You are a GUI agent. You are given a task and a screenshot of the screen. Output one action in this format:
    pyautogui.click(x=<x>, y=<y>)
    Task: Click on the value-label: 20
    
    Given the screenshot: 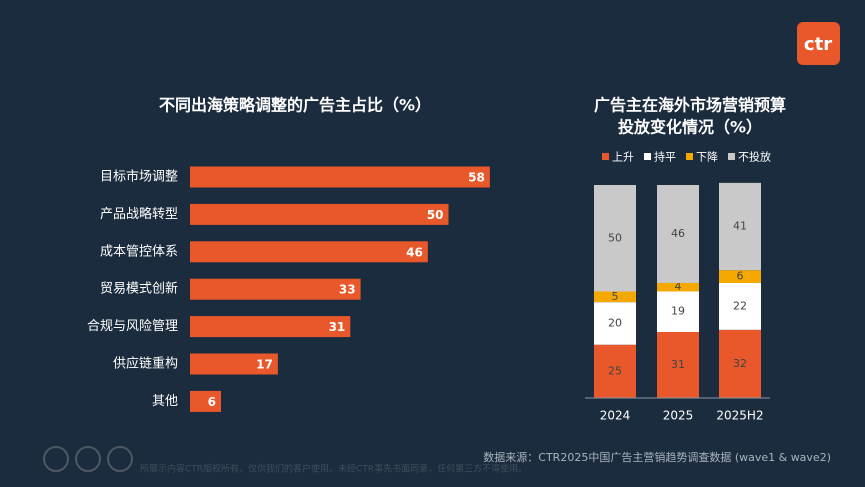 What is the action you would take?
    pyautogui.click(x=615, y=322)
    